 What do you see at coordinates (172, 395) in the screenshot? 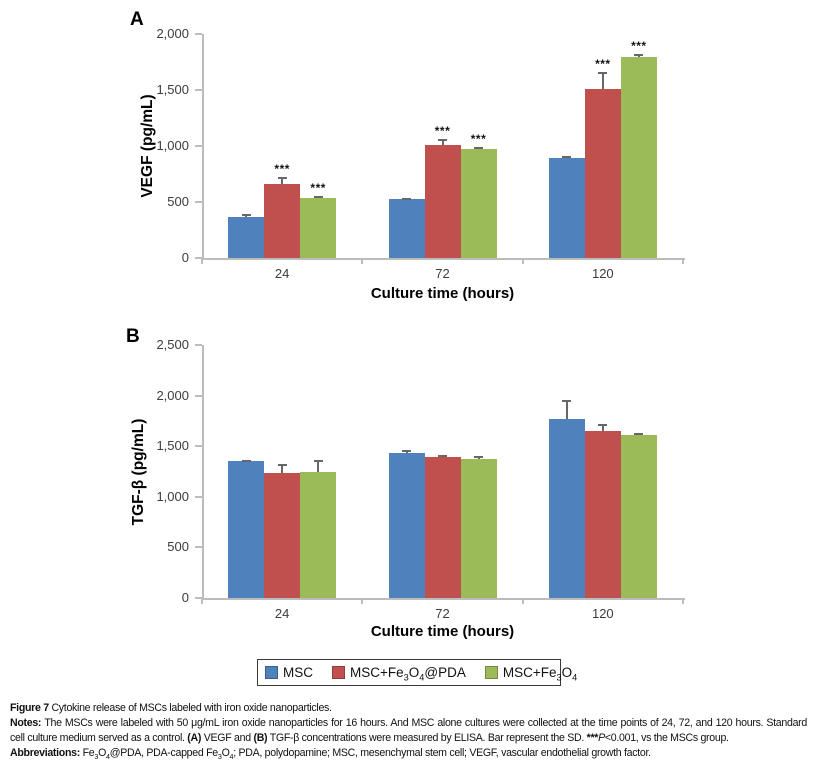
I see `y-tick-label: 2,000` at bounding box center [172, 395].